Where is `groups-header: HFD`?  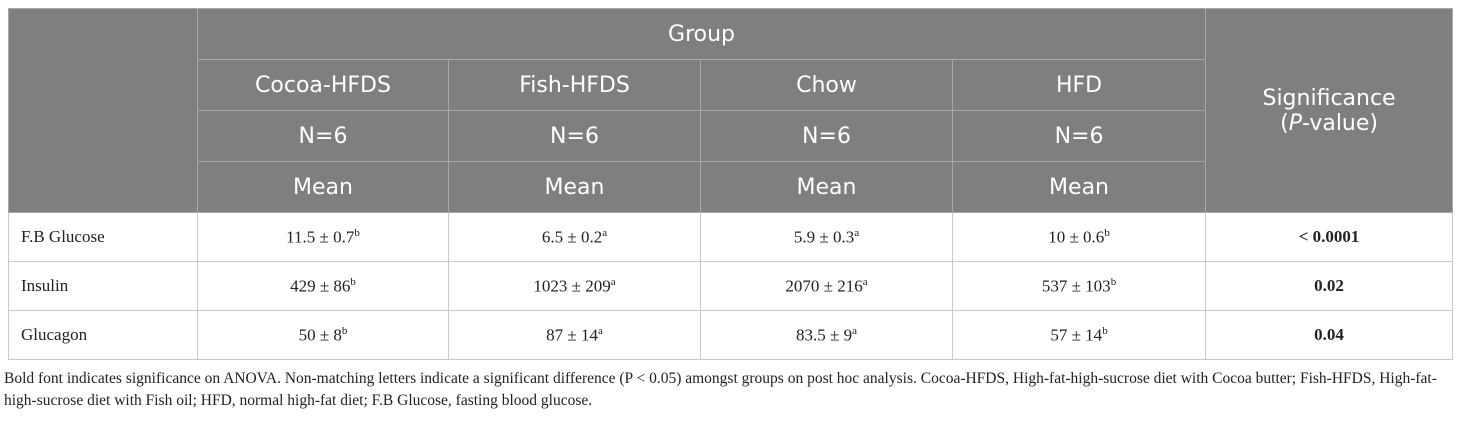 groups-header: HFD is located at coordinates (1079, 85).